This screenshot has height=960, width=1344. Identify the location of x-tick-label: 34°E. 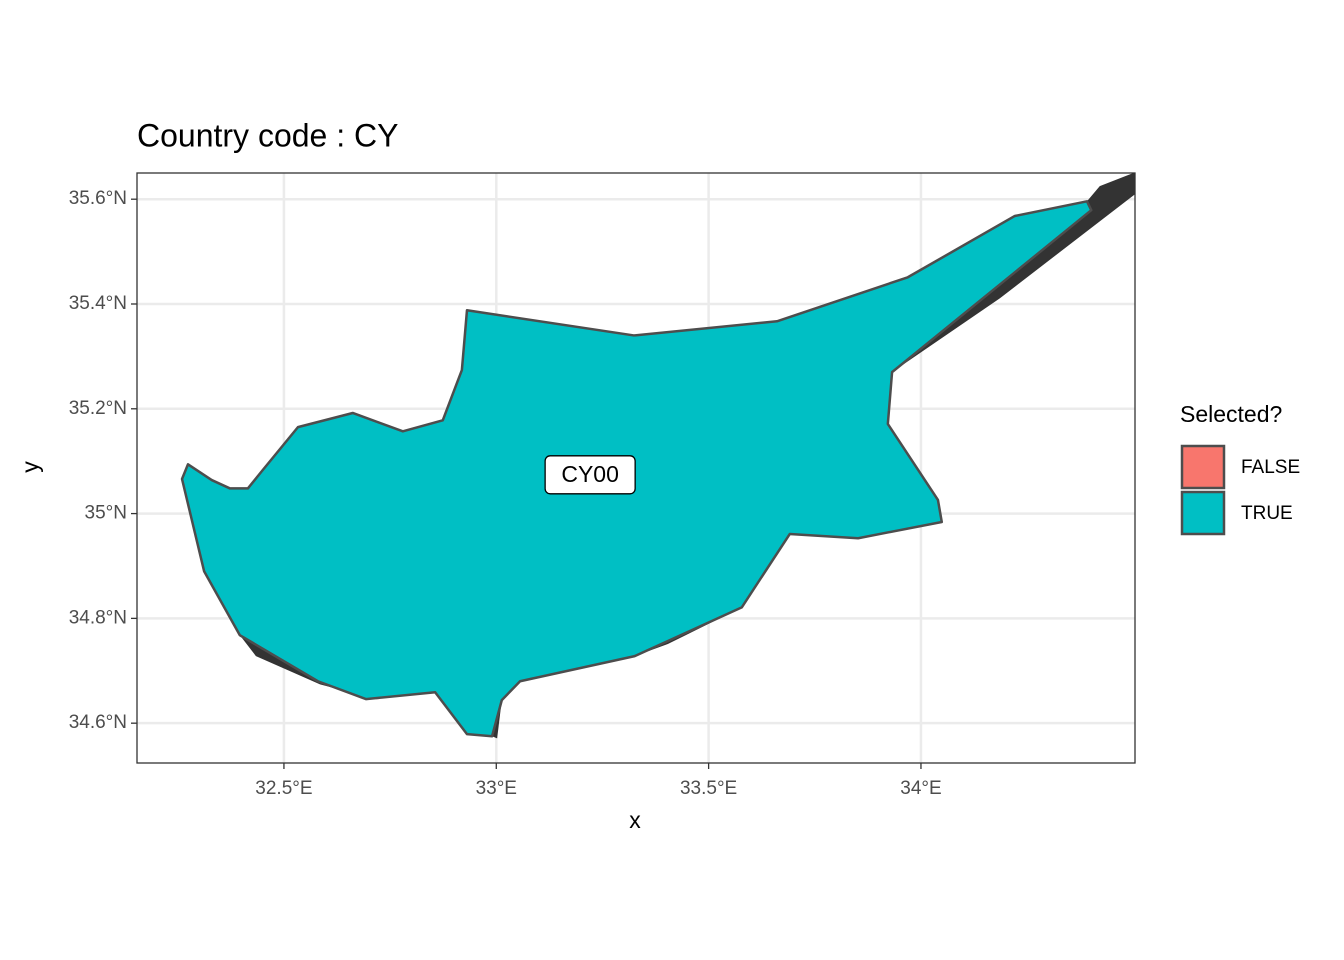
(920, 788).